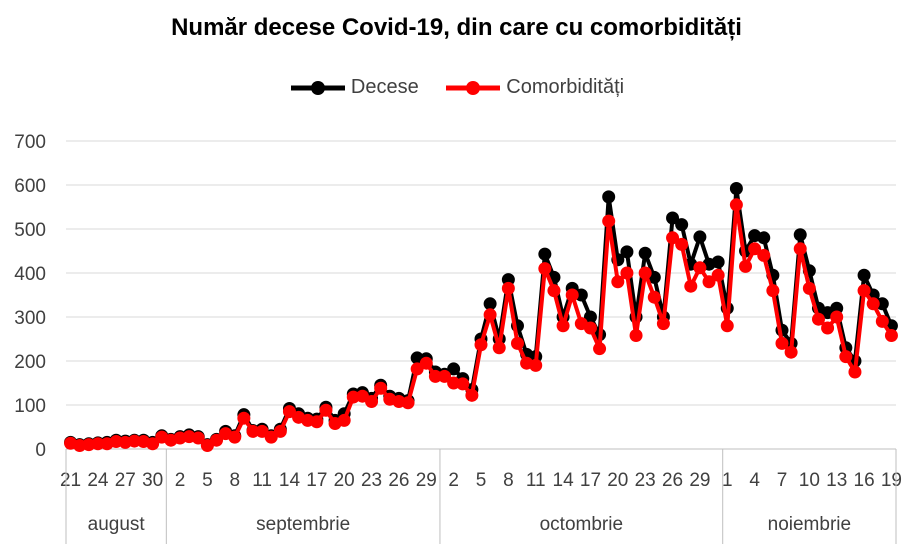  I want to click on x-tick-label: 17, so click(316, 480).